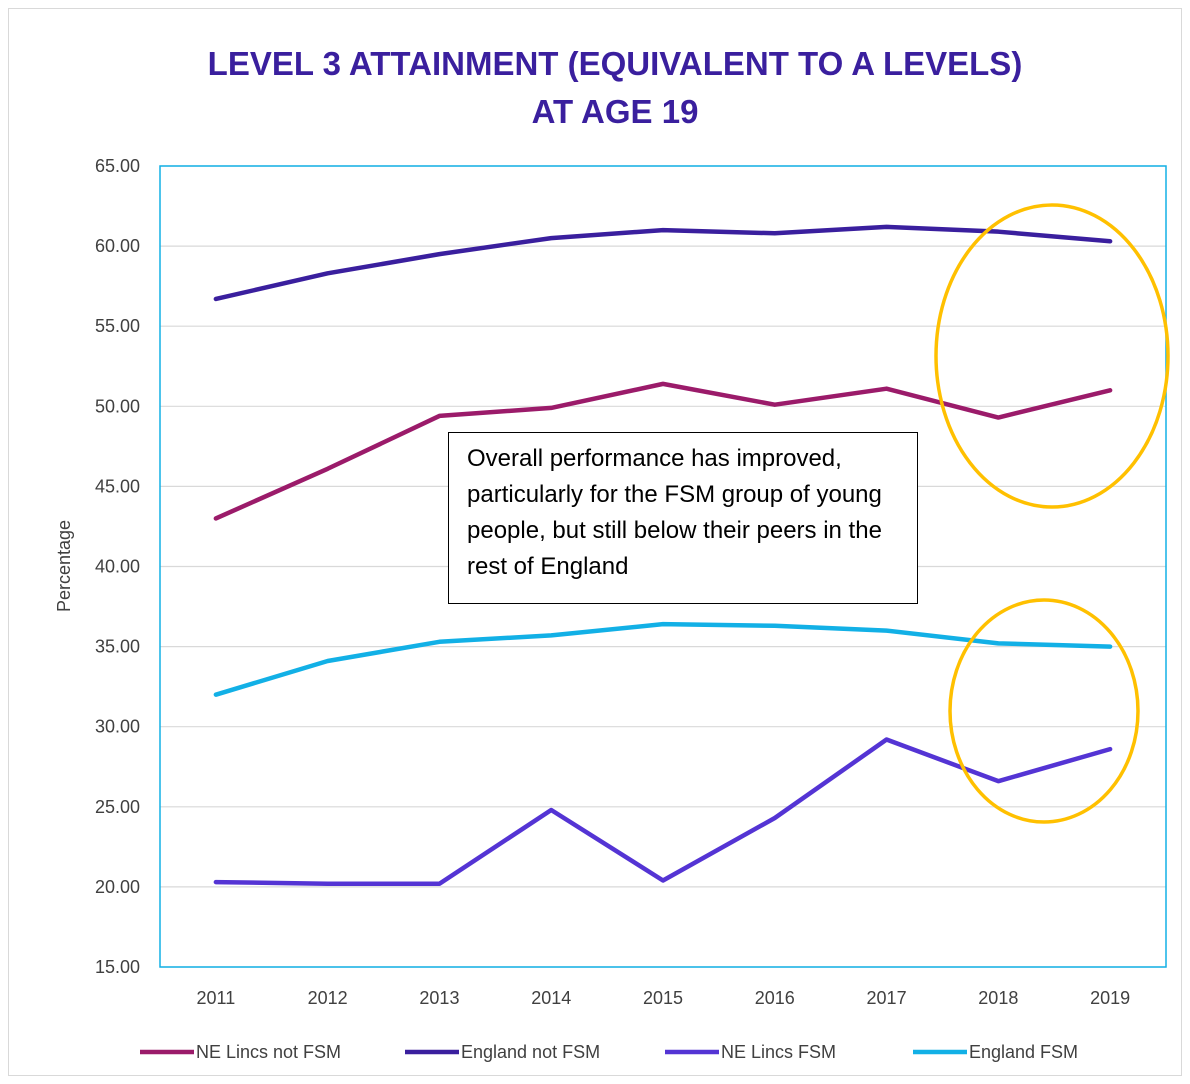 This screenshot has height=1084, width=1190. Describe the element at coordinates (615, 111) in the screenshot. I see `chart-title-line-2: AT AGE 19` at that location.